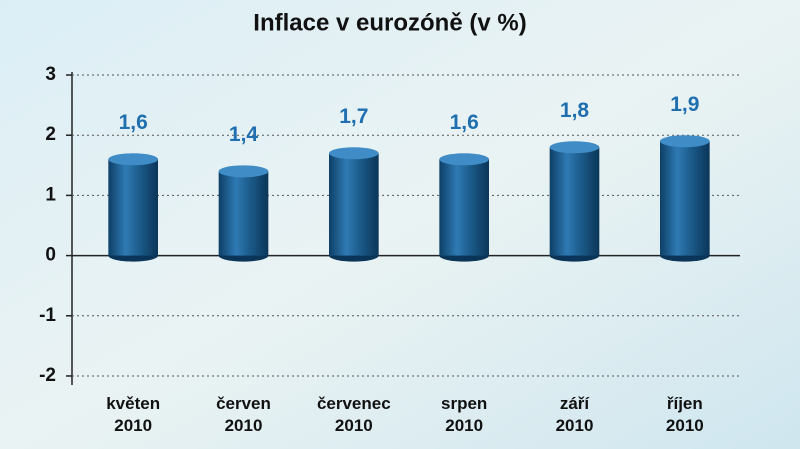 The width and height of the screenshot is (800, 449). Describe the element at coordinates (50, 74) in the screenshot. I see `y-tick-label: 3` at that location.